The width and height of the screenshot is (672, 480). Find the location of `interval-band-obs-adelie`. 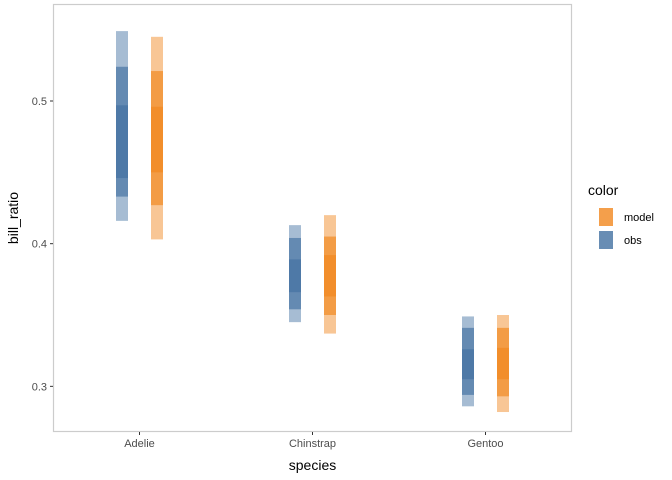

interval-band-obs-adelie is located at coordinates (122, 142).